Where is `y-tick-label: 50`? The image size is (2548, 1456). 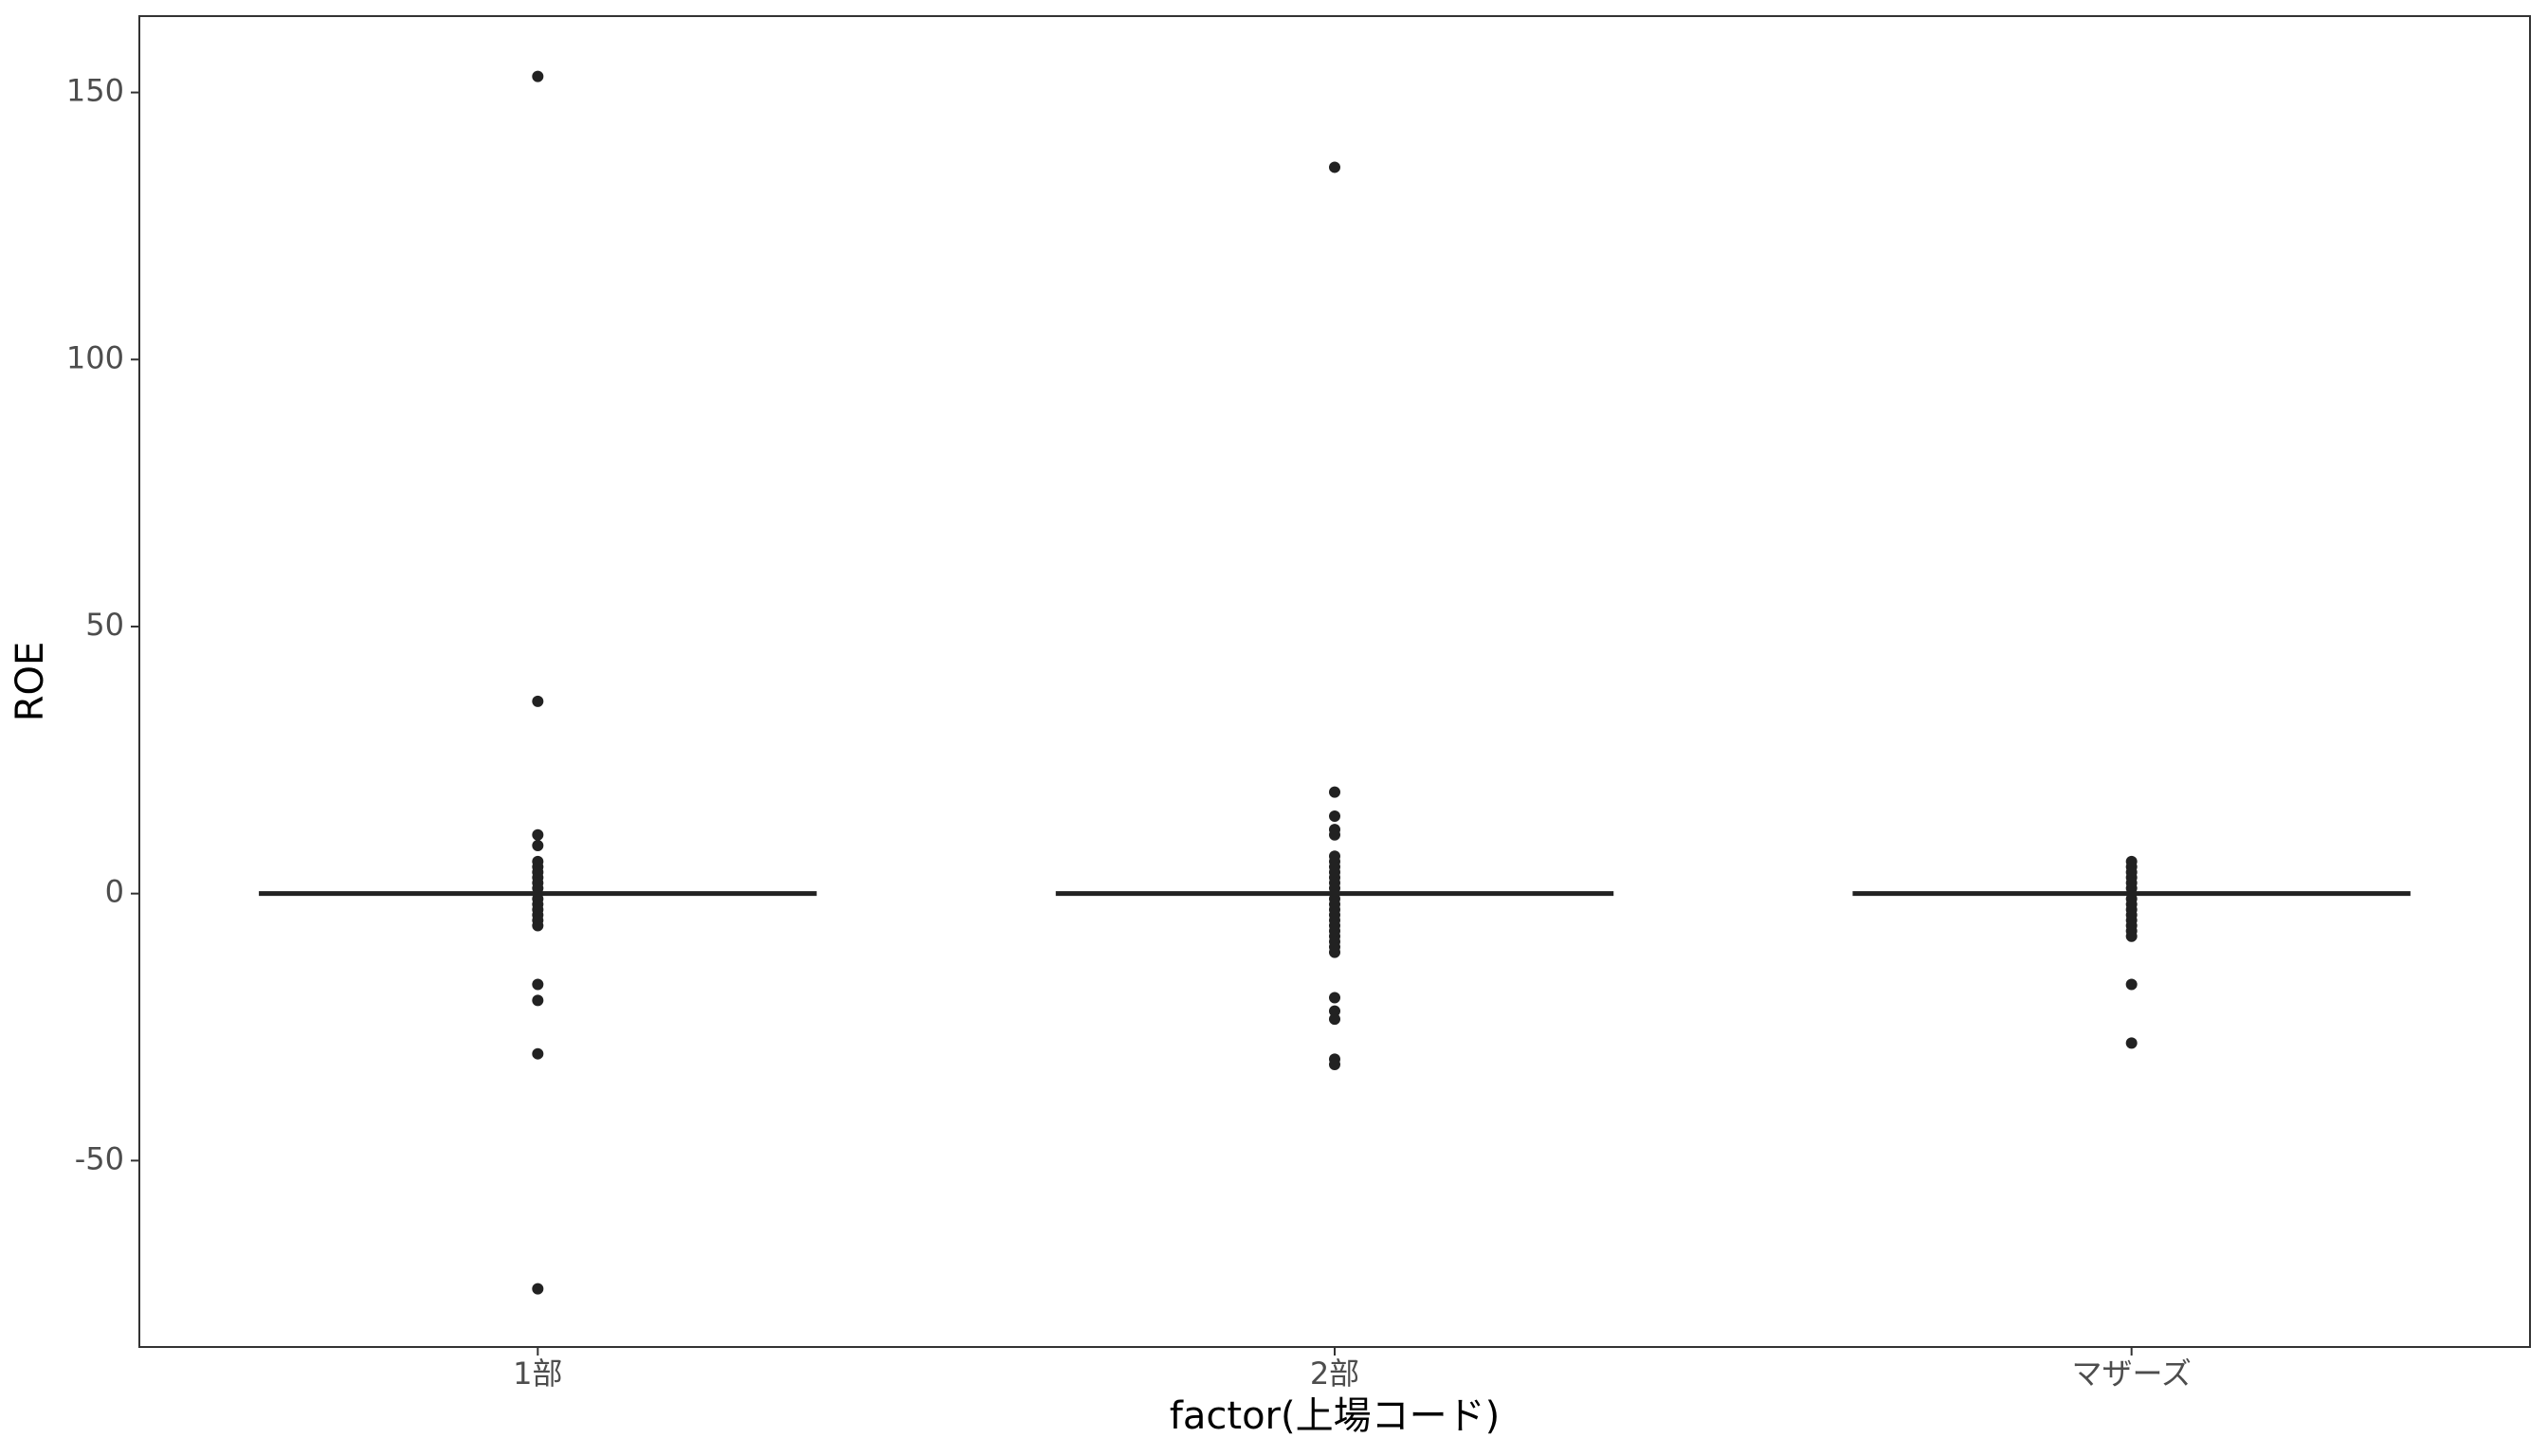
y-tick-label: 50 is located at coordinates (104, 625).